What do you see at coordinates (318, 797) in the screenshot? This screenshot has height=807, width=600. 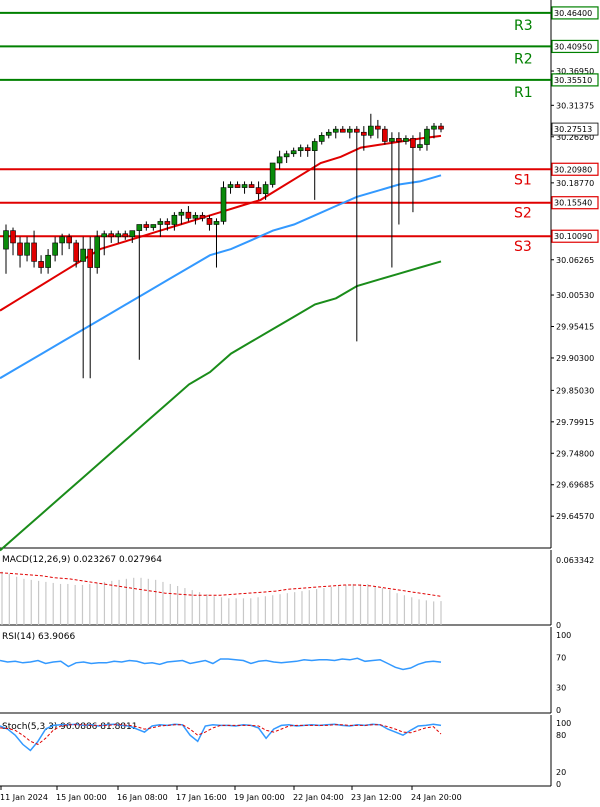 I see `x-tick-label: 22 Jan 04:00` at bounding box center [318, 797].